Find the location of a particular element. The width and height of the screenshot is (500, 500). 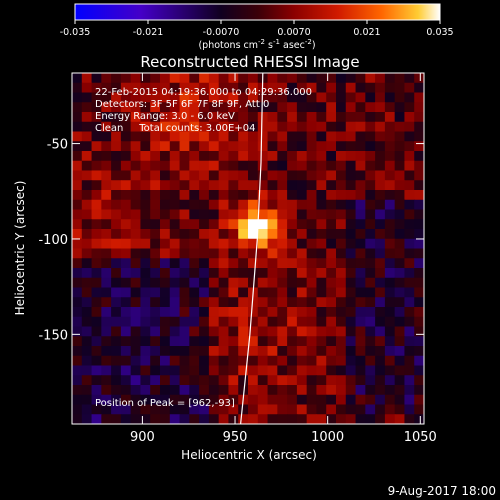

peak-position-label: Position of Peak = [962,-93] is located at coordinates (165, 403).